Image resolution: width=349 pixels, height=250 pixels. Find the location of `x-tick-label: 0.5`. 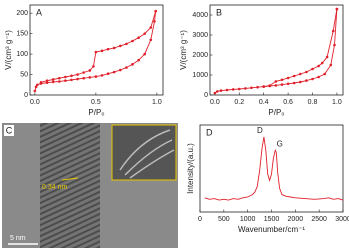

x-tick-label: 0.5 is located at coordinates (96, 102).